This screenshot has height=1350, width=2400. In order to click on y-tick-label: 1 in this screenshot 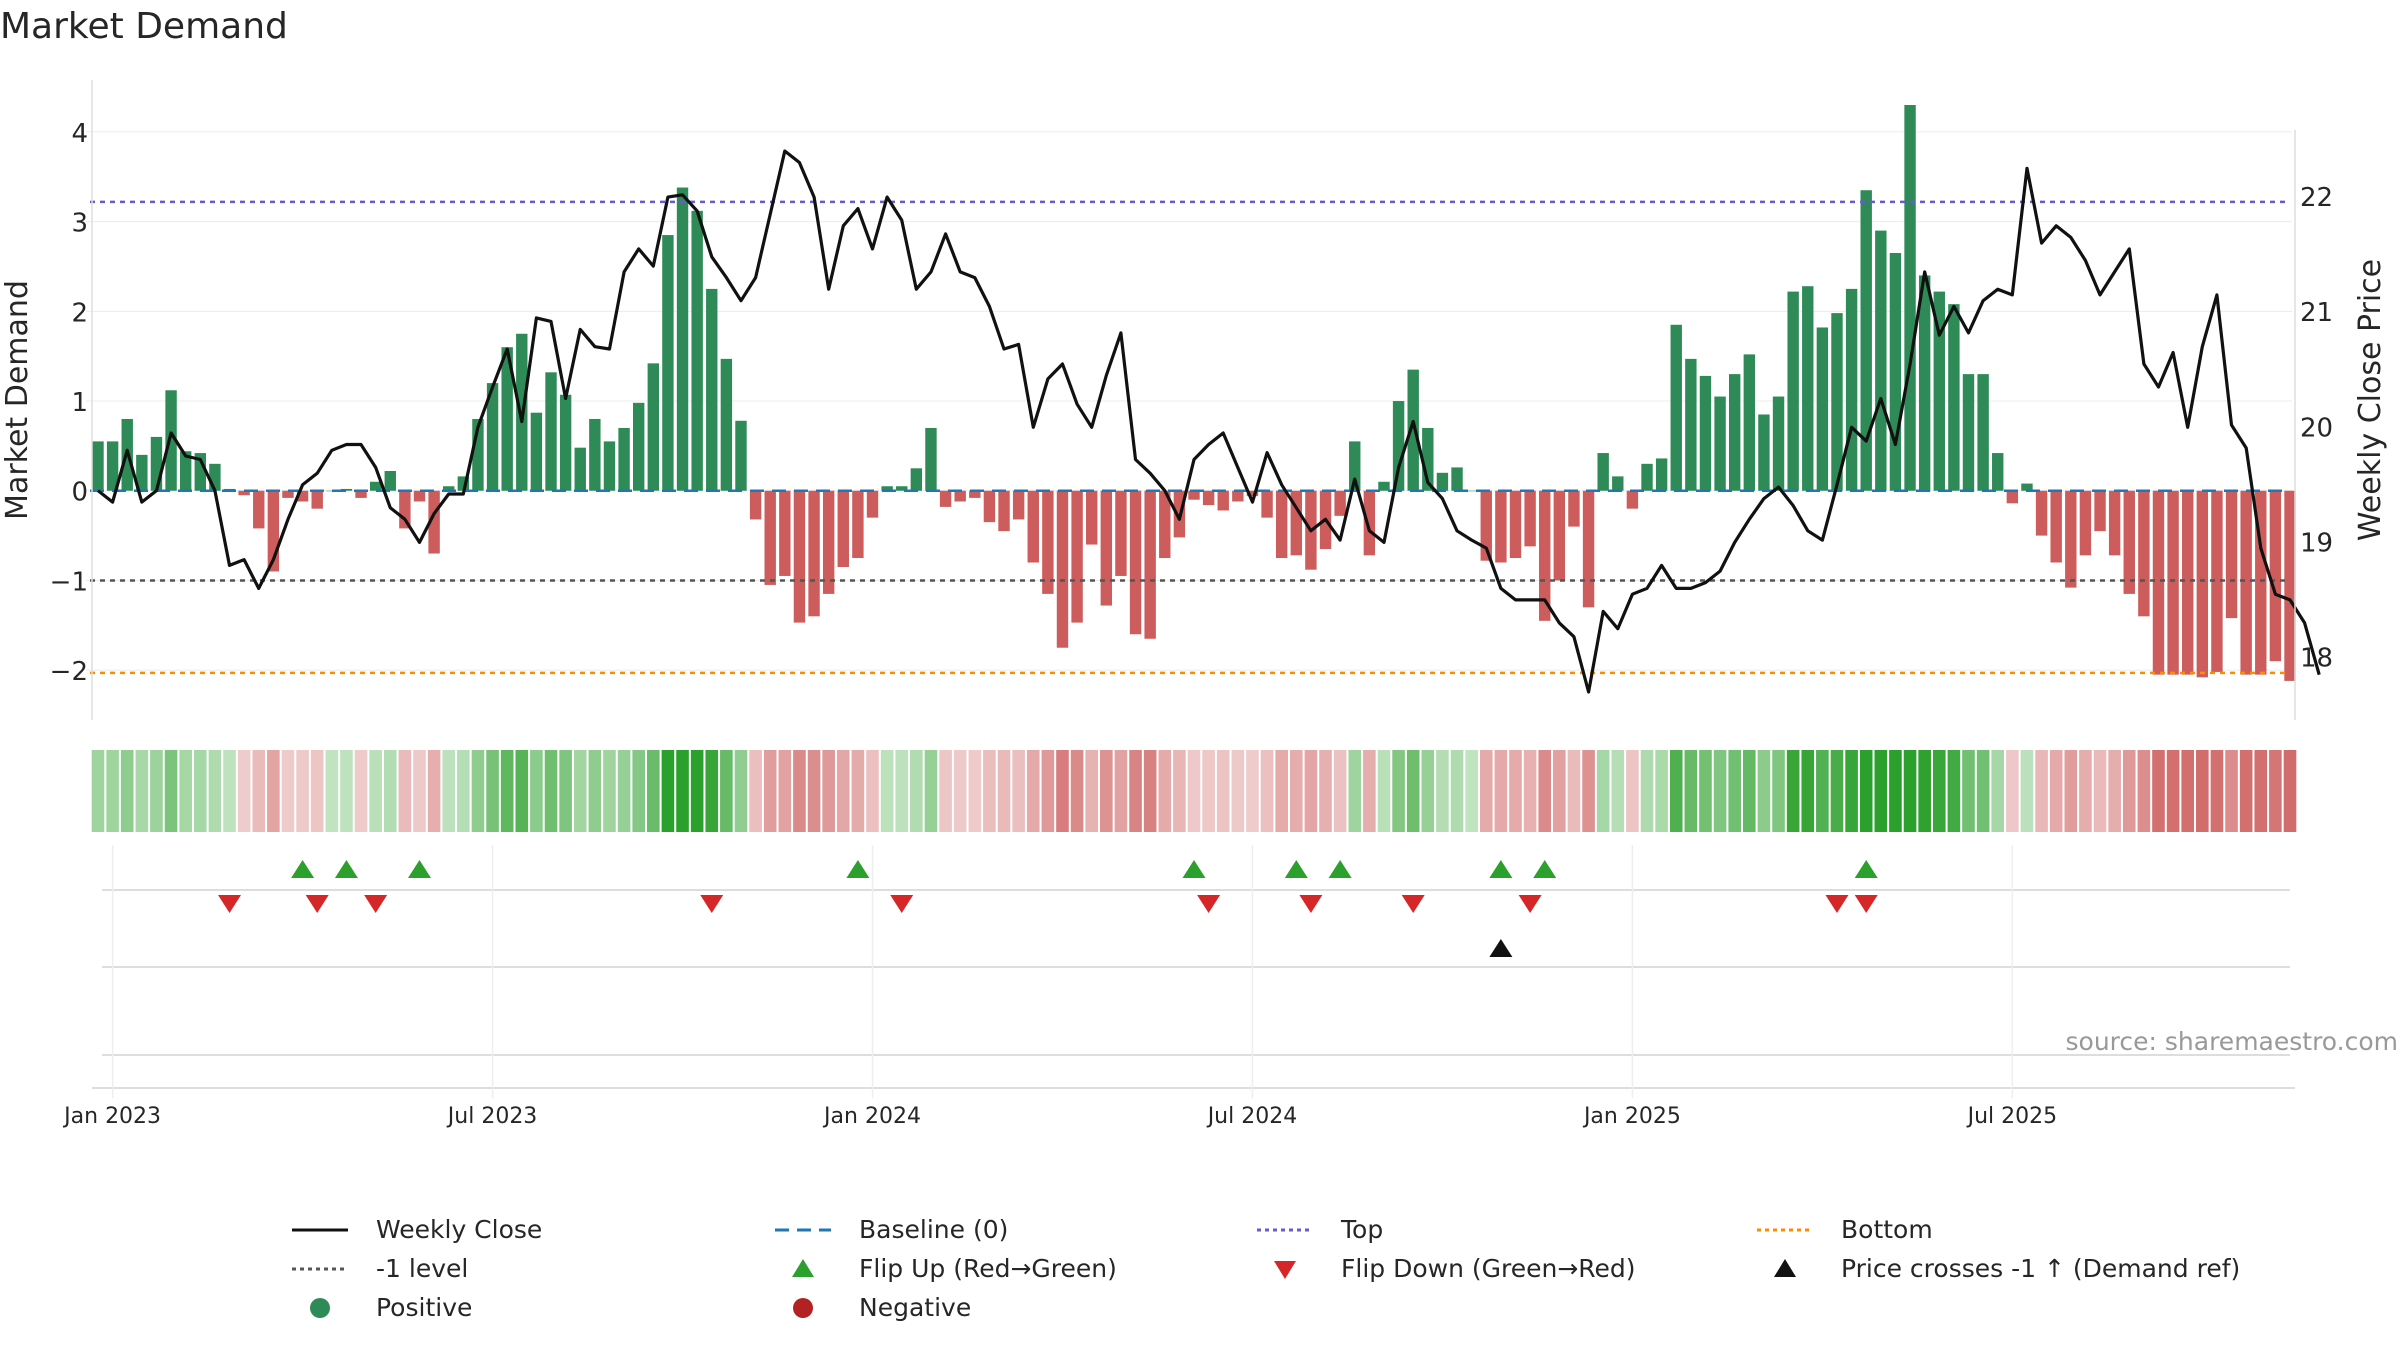, I will do `click(79, 403)`.